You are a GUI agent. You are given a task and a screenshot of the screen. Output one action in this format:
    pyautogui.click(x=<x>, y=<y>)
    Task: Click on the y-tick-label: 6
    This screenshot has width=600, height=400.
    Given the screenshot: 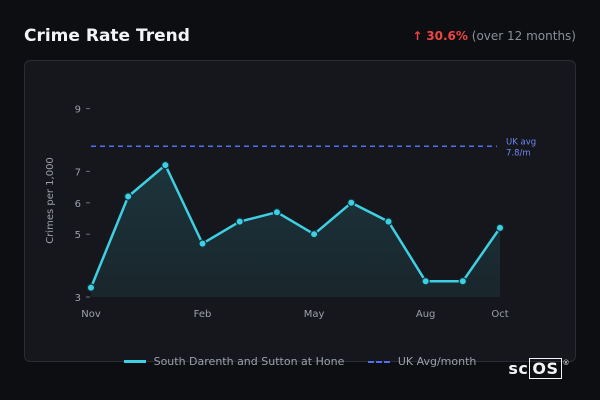 What is the action you would take?
    pyautogui.click(x=78, y=204)
    